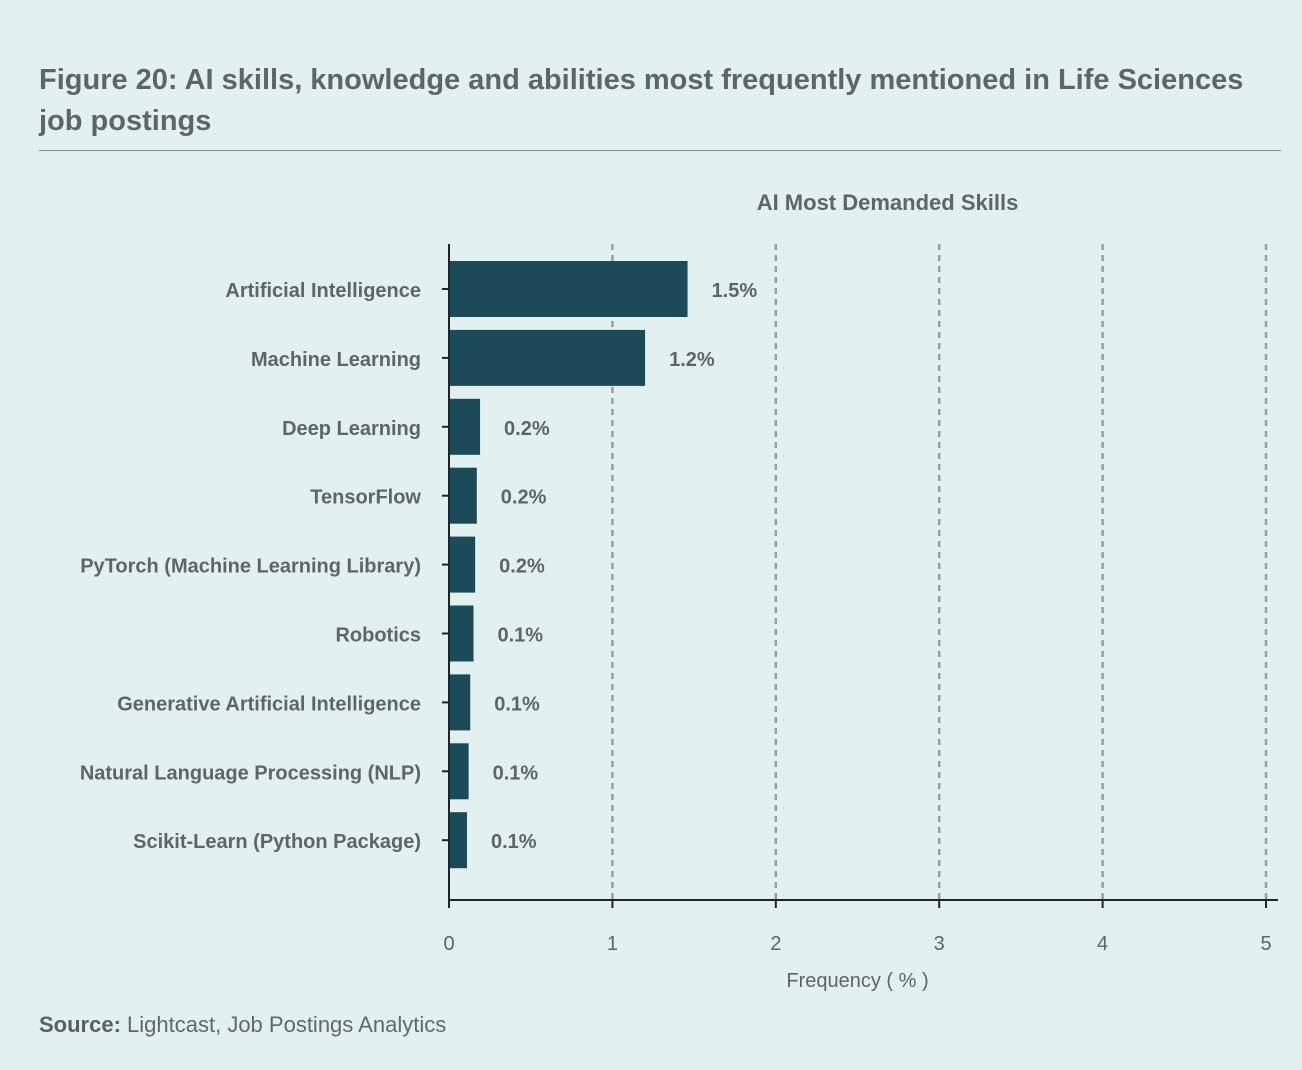 Image resolution: width=1302 pixels, height=1070 pixels. Describe the element at coordinates (323, 291) in the screenshot. I see `category-label-0: Artificial Intelligence` at that location.